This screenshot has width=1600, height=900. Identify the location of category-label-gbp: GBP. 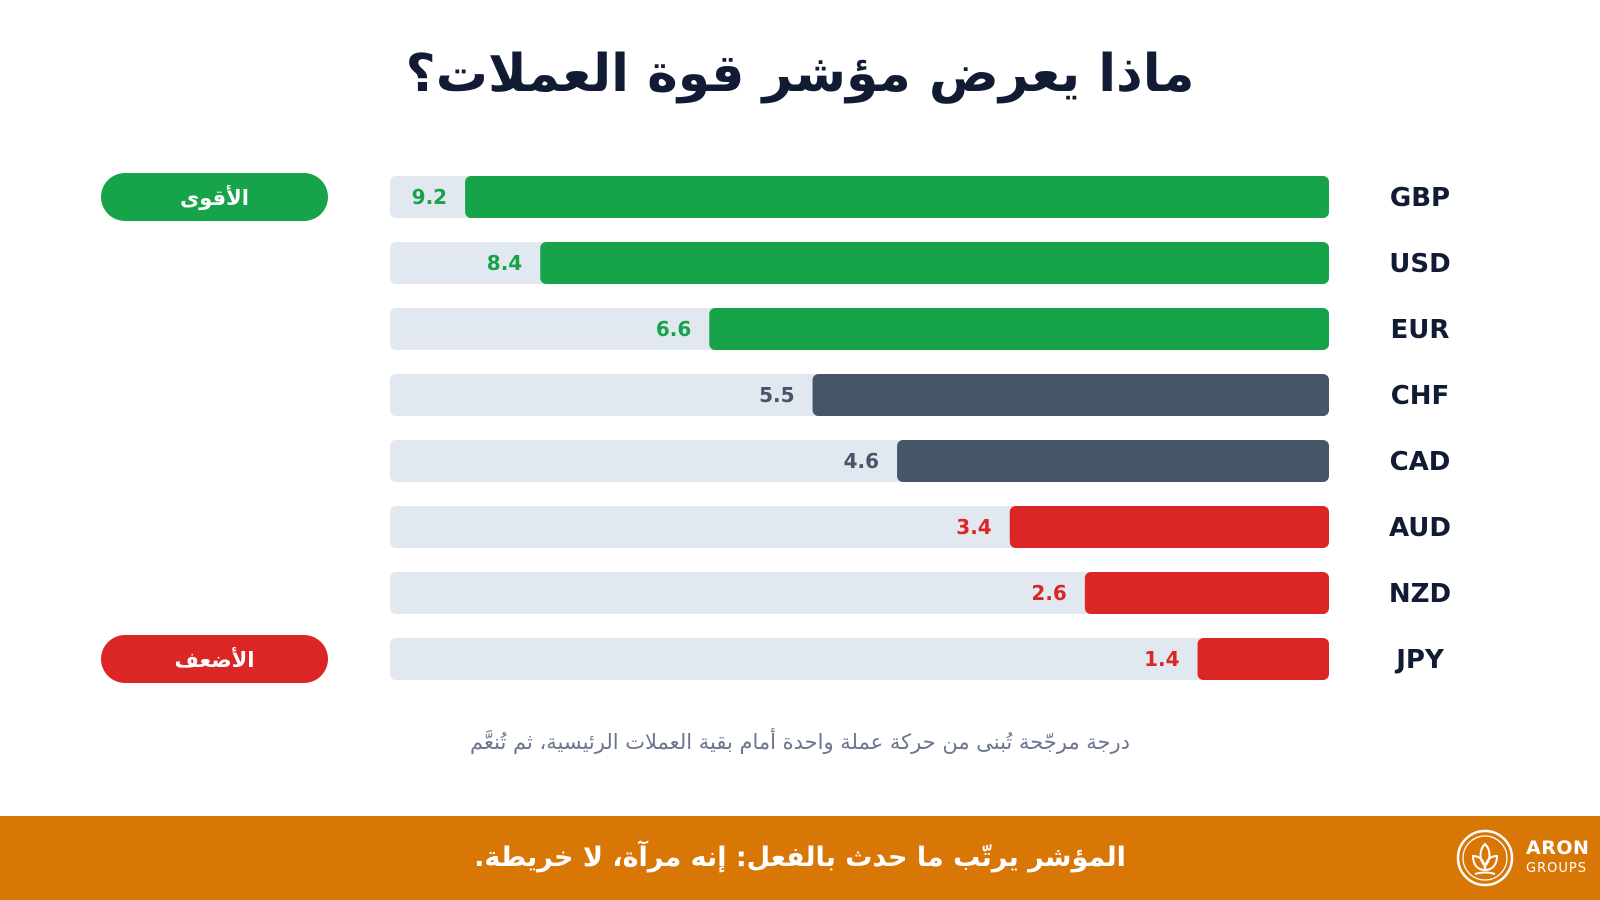
(1420, 198).